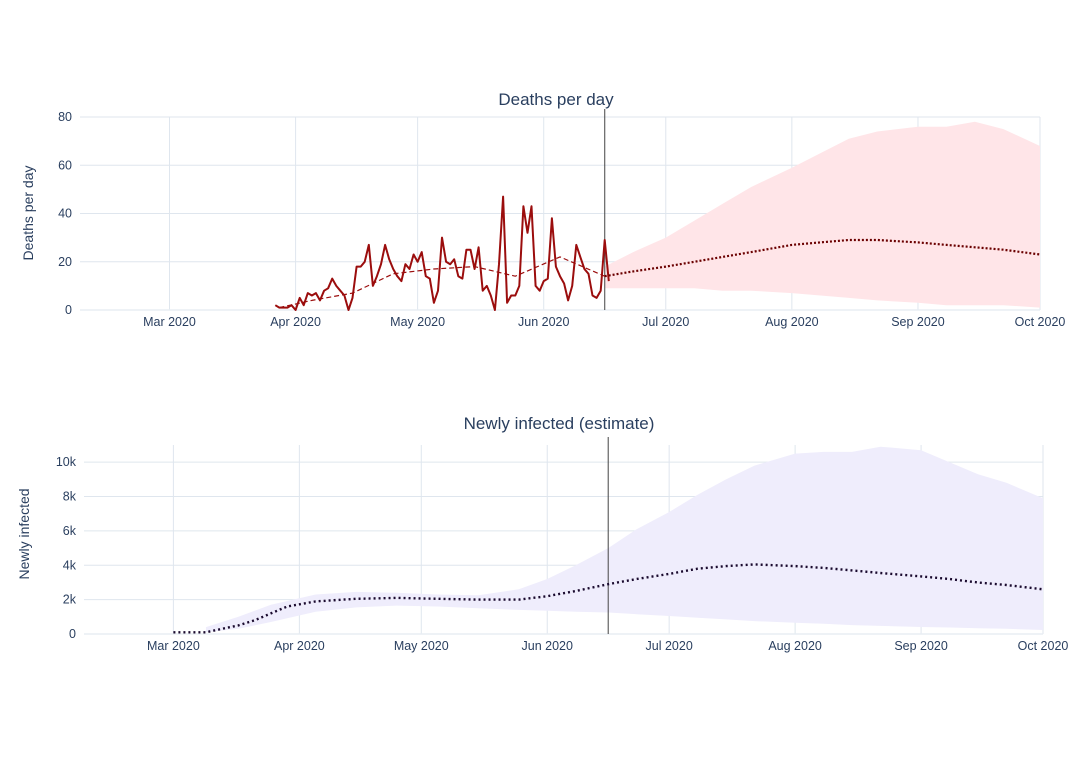 This screenshot has height=770, width=1080. What do you see at coordinates (24, 533) in the screenshot?
I see `infected-y-axis-title: Newly infected` at bounding box center [24, 533].